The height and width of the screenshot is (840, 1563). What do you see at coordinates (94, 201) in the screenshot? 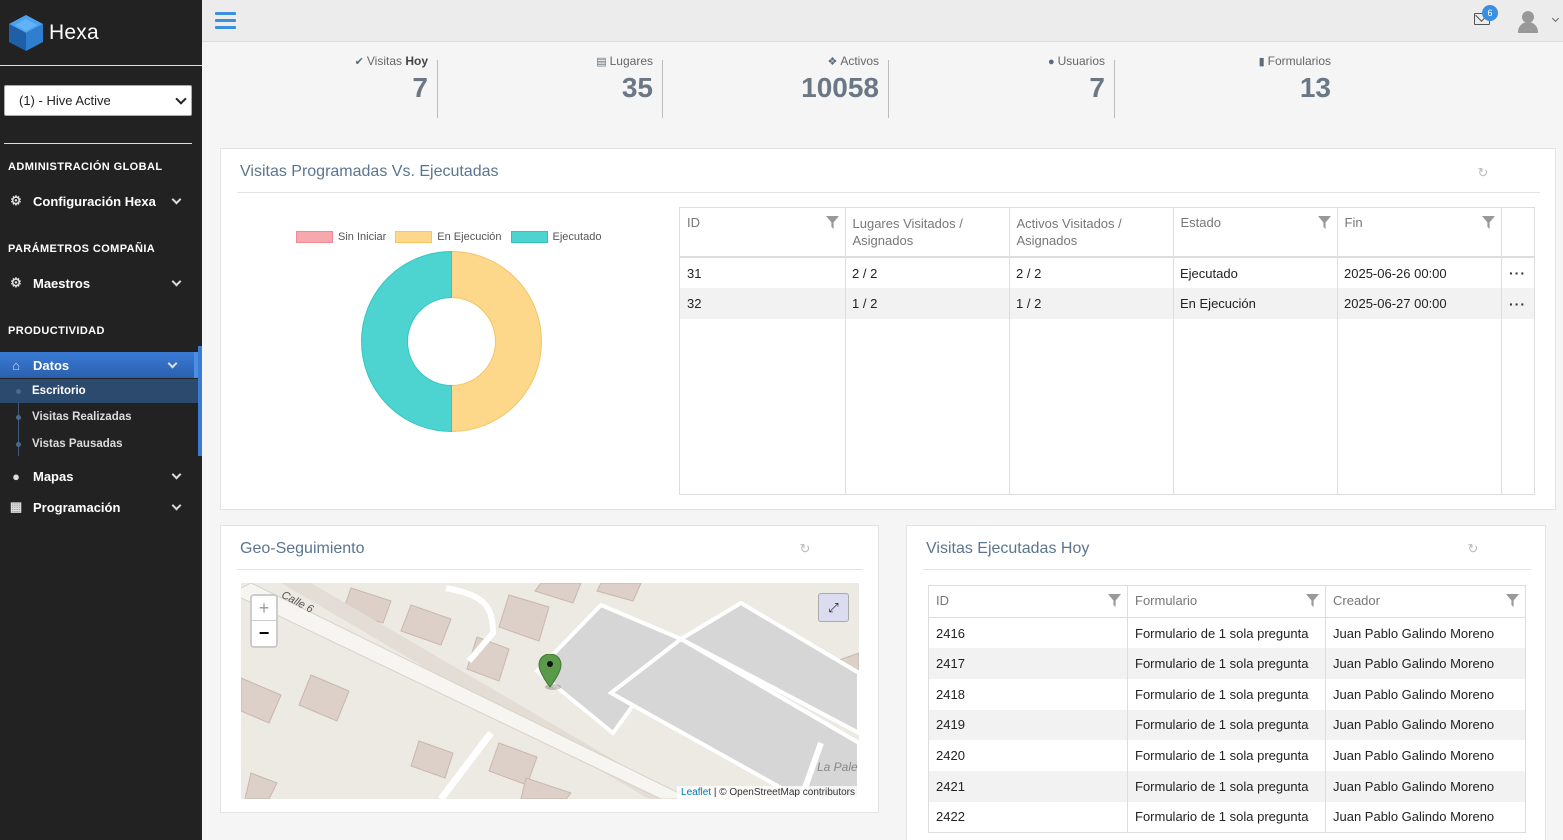
I see `sidebar-item-label: Configuración Hexa` at bounding box center [94, 201].